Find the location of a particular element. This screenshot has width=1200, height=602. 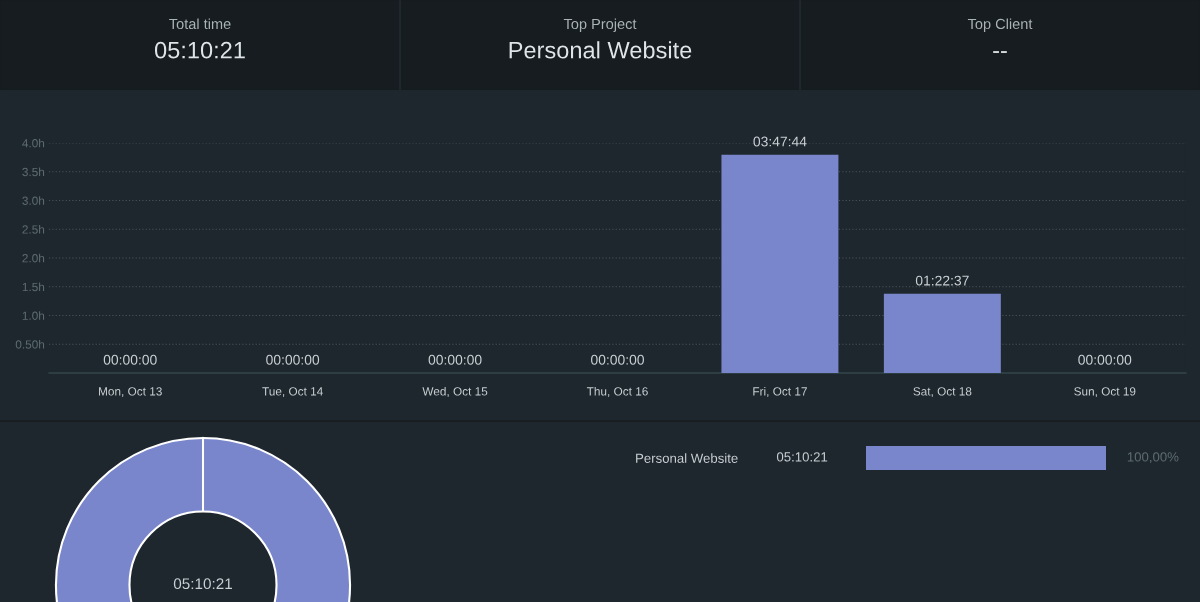

text: Total time is located at coordinates (200, 24).